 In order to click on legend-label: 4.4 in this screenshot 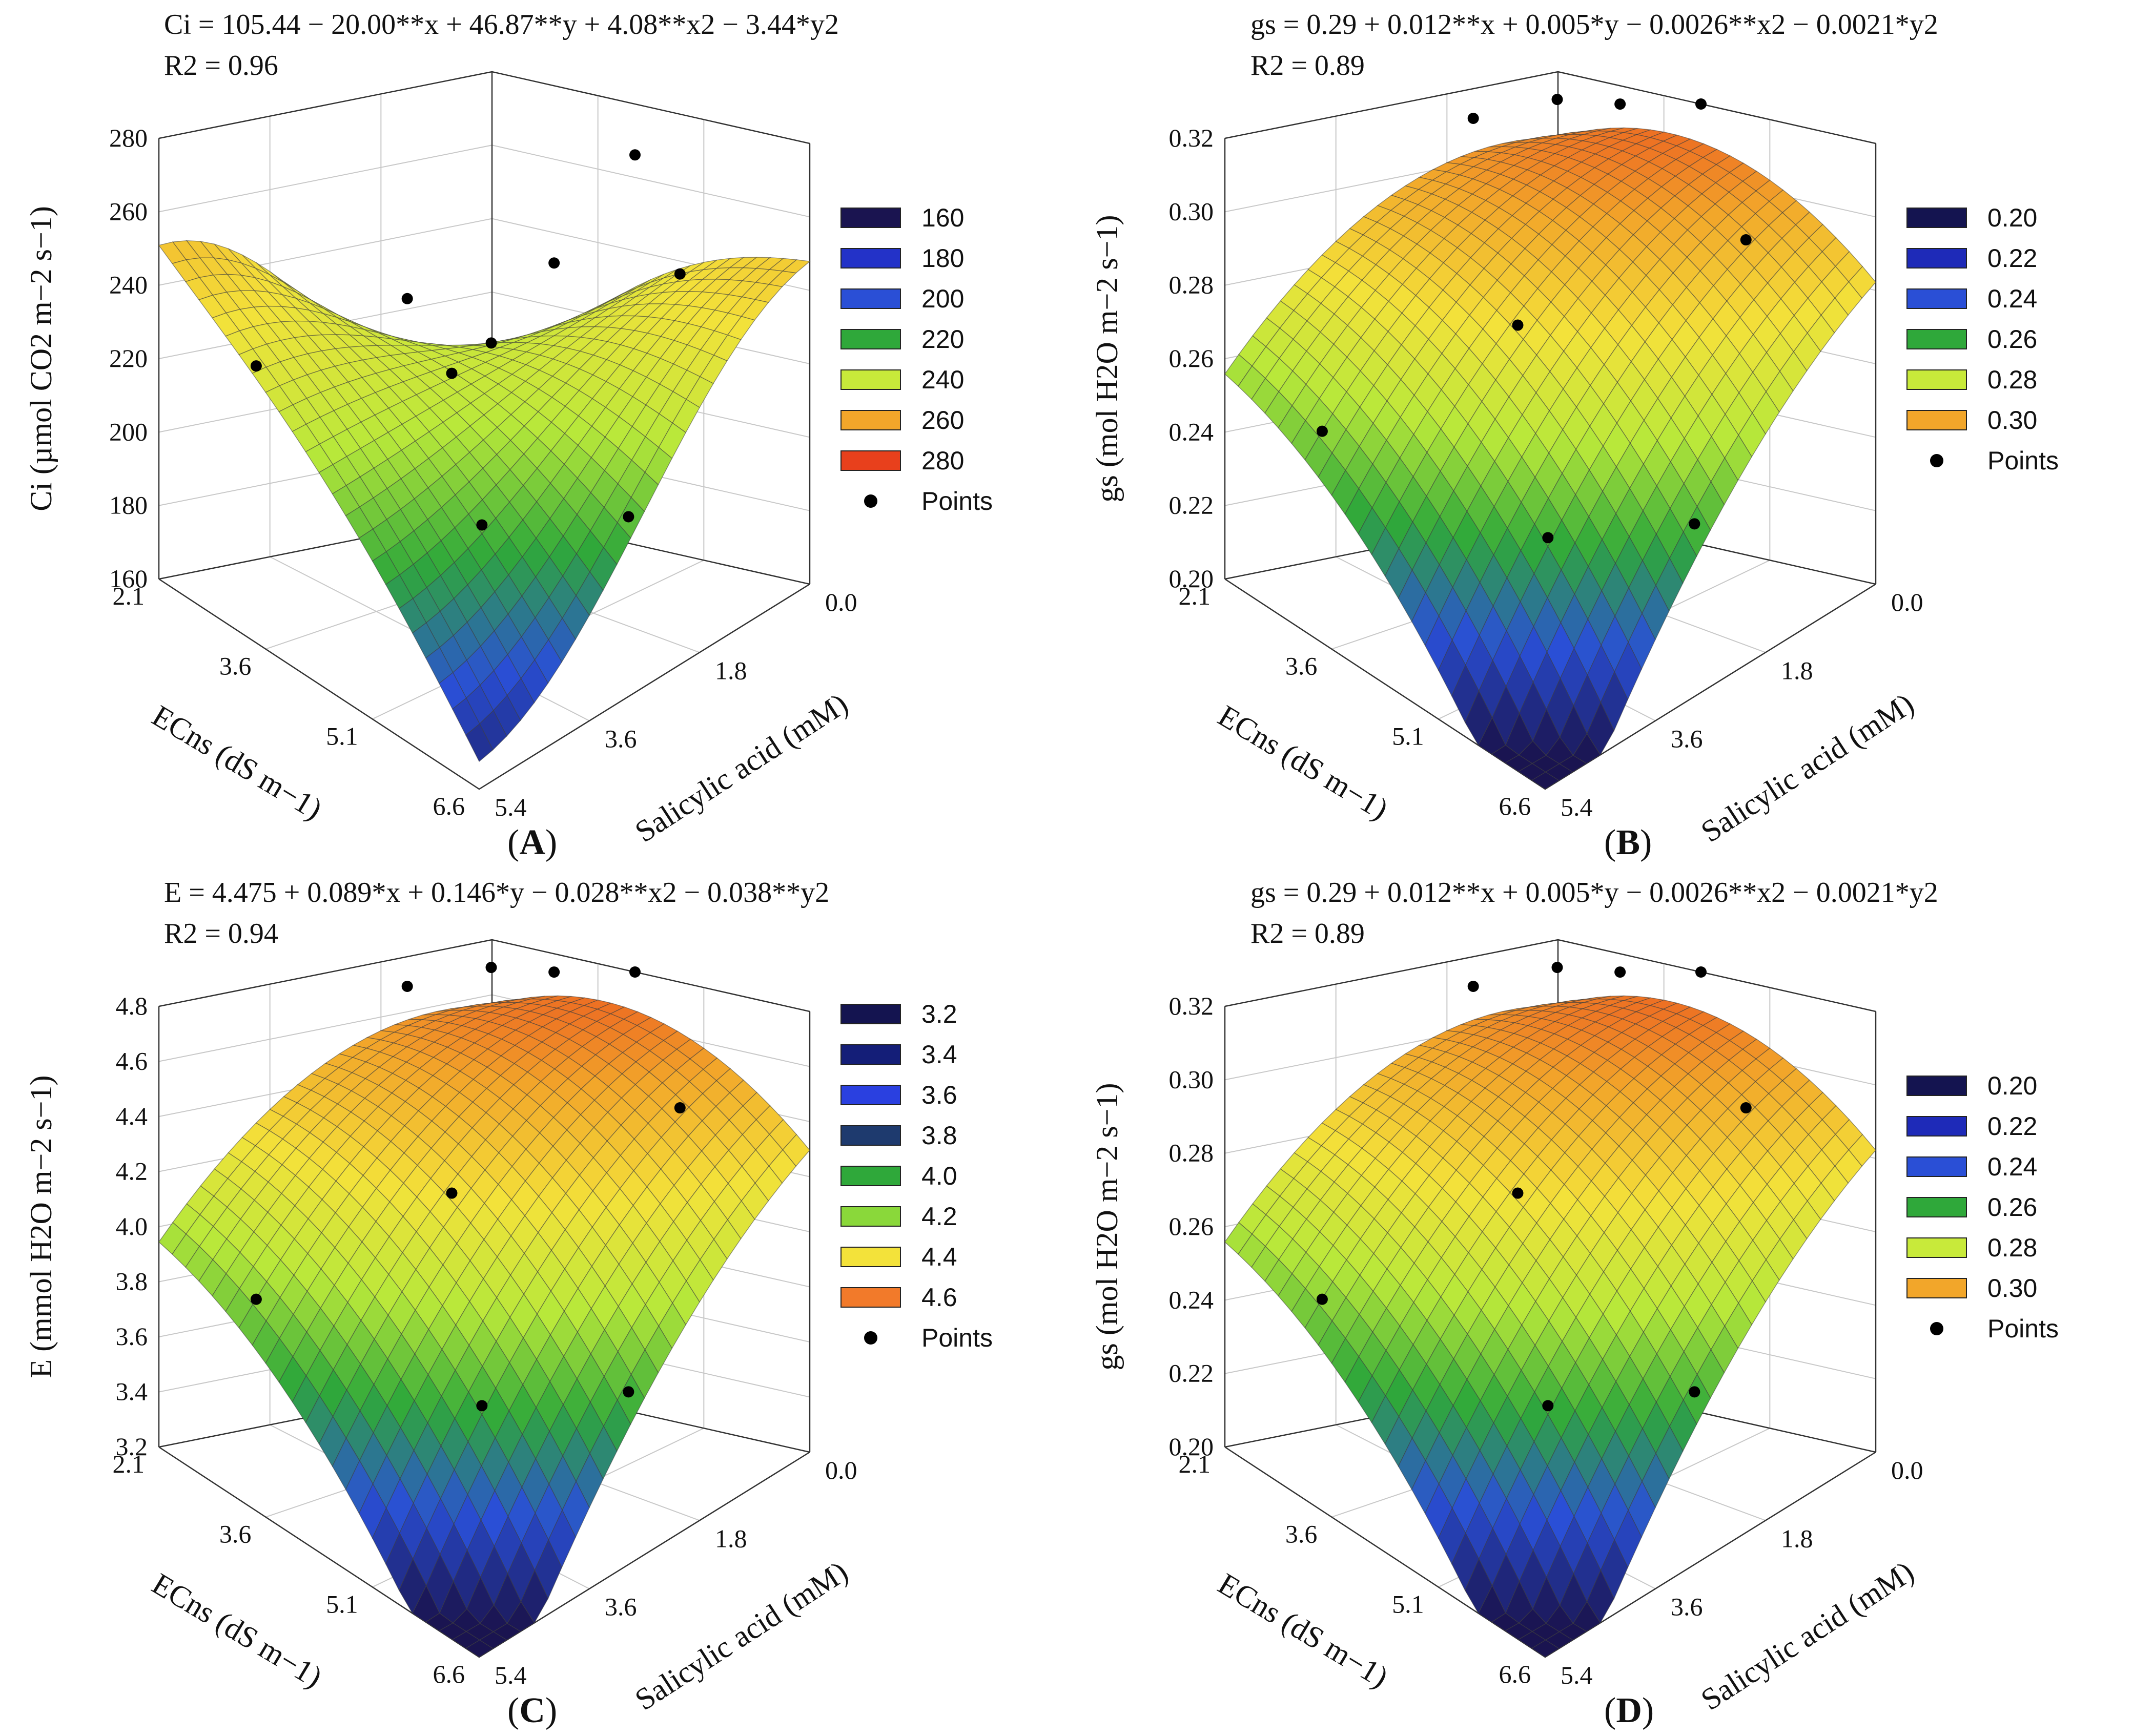, I will do `click(939, 1256)`.